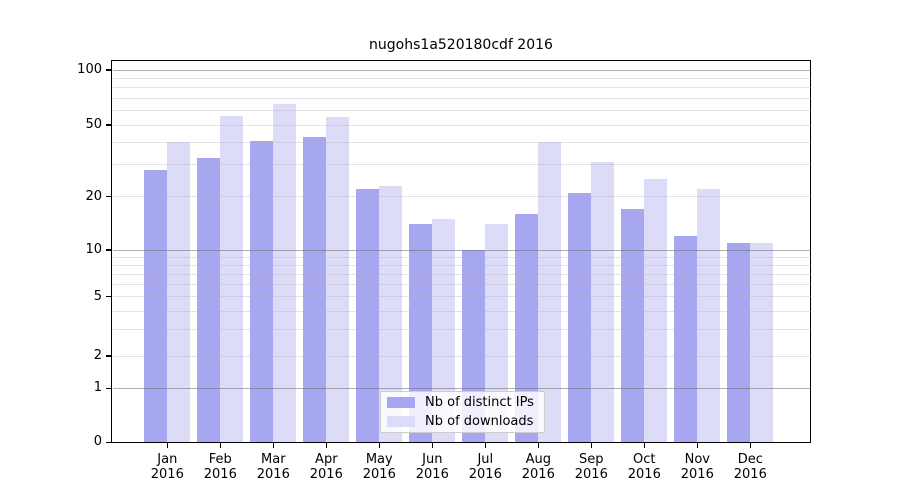 This screenshot has width=900, height=500. I want to click on y-tick-label-50: 50, so click(93, 124).